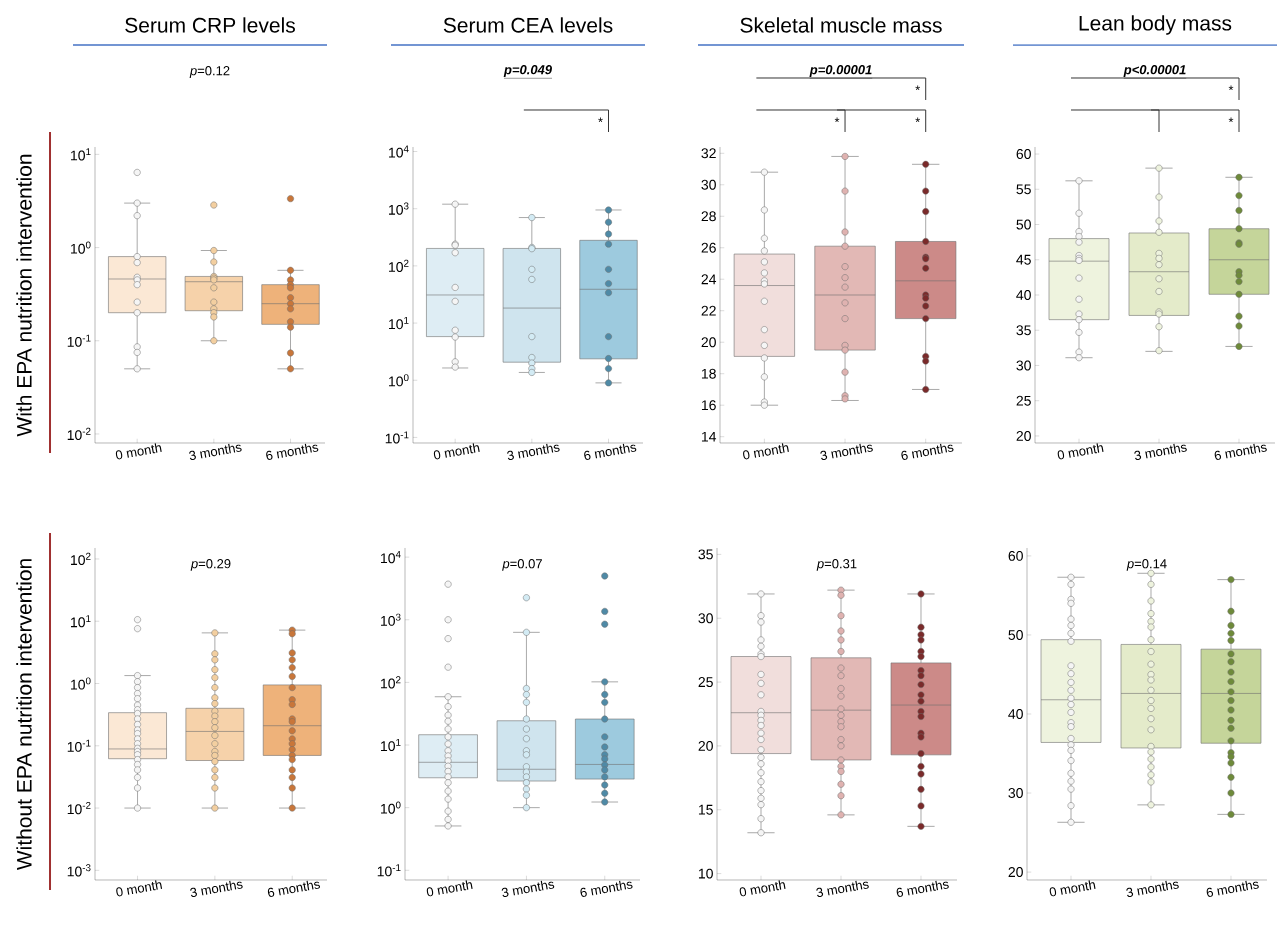 This screenshot has height=927, width=1278. I want to click on y-axis-title: With EPA nutrition intervention, so click(24, 295).